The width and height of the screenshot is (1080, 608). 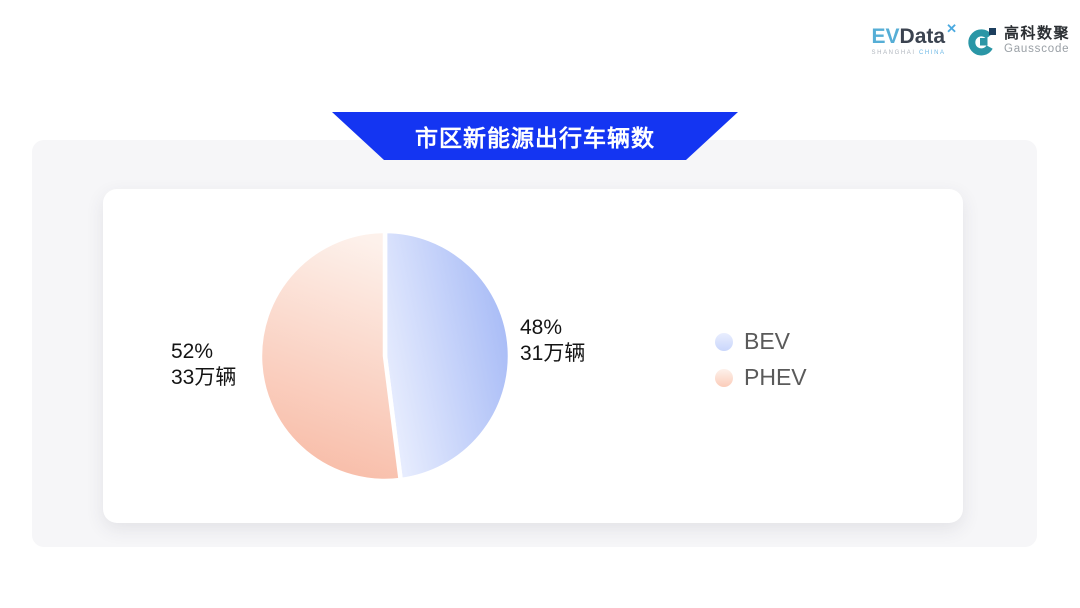 I want to click on bev-value: 31万辆, so click(x=553, y=353).